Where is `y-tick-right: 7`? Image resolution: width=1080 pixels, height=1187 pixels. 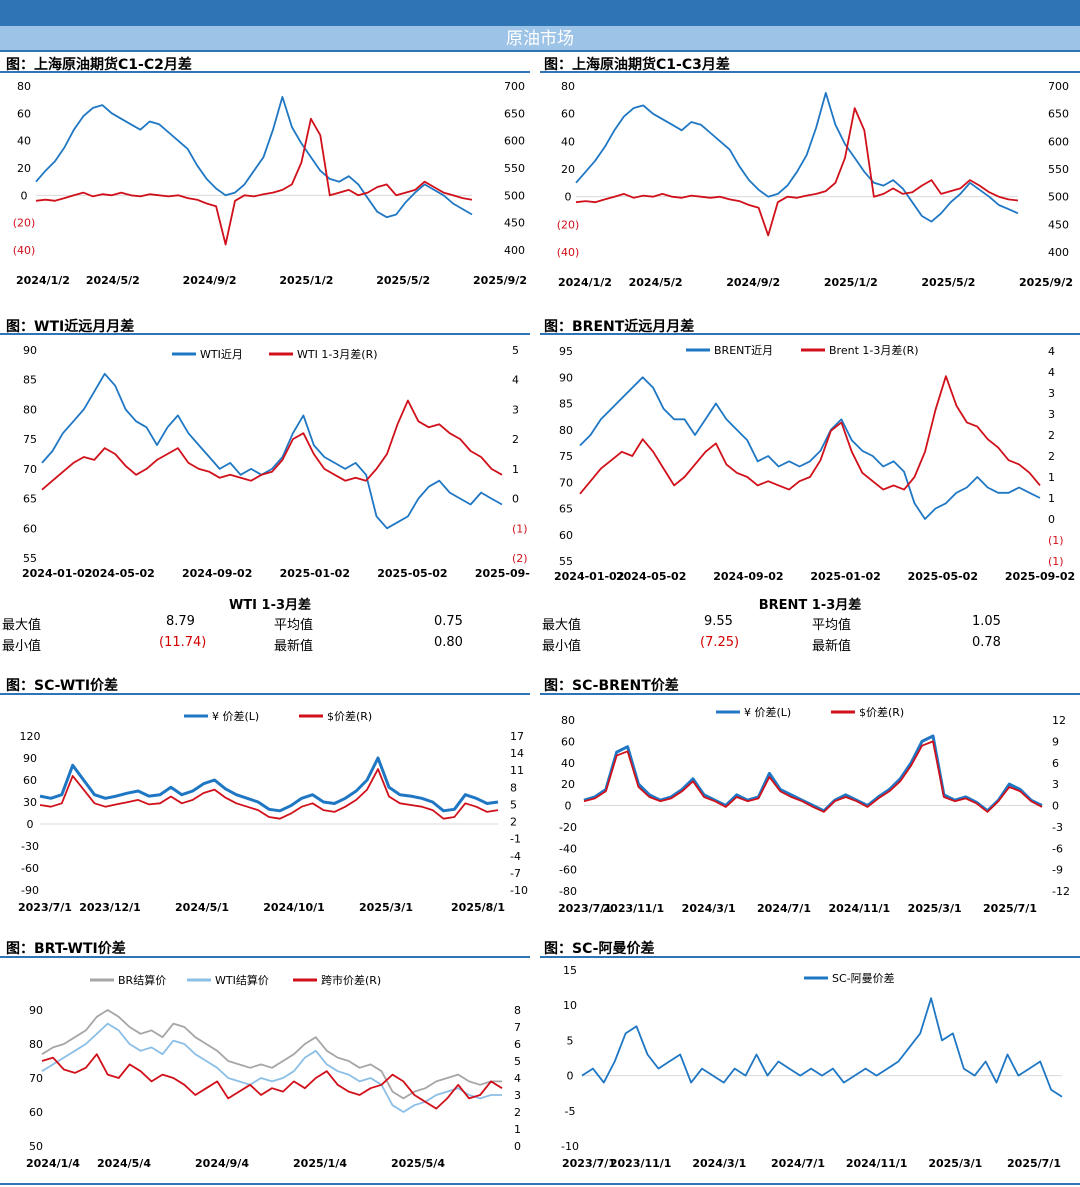
y-tick-right: 7 is located at coordinates (517, 1027).